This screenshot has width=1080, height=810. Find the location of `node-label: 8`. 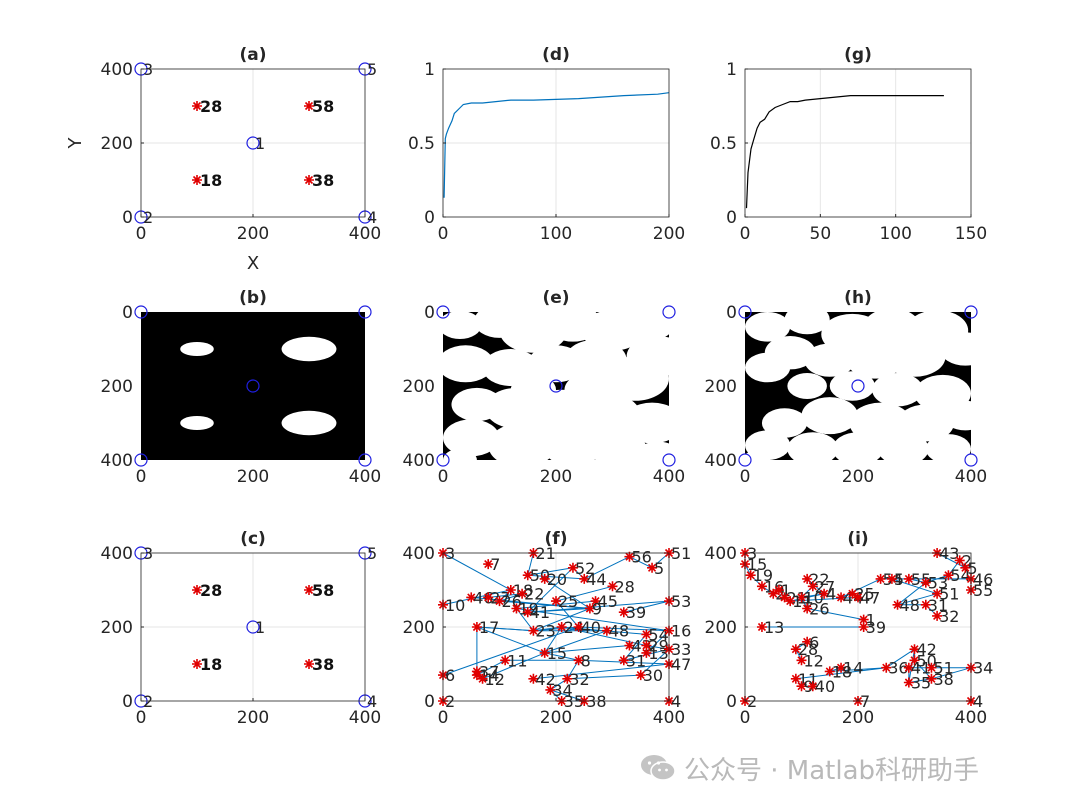

node-label: 8 is located at coordinates (586, 660).